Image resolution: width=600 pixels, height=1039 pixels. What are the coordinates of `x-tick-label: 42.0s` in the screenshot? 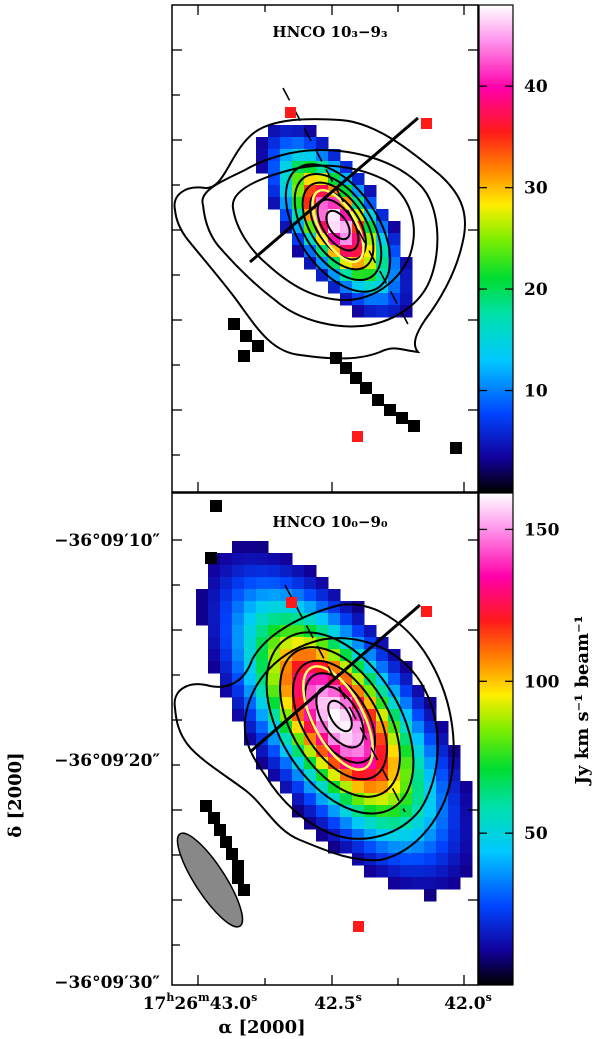 It's located at (468, 1002).